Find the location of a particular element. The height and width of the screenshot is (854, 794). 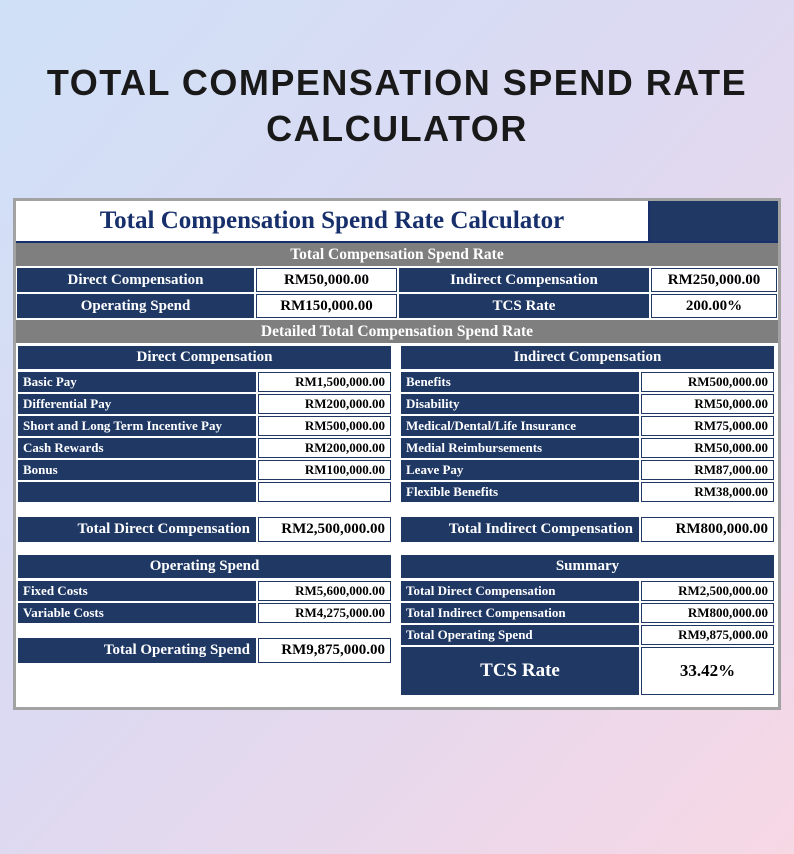

table-row: Variable Costs RM4,275,000.00 is located at coordinates (204, 613).